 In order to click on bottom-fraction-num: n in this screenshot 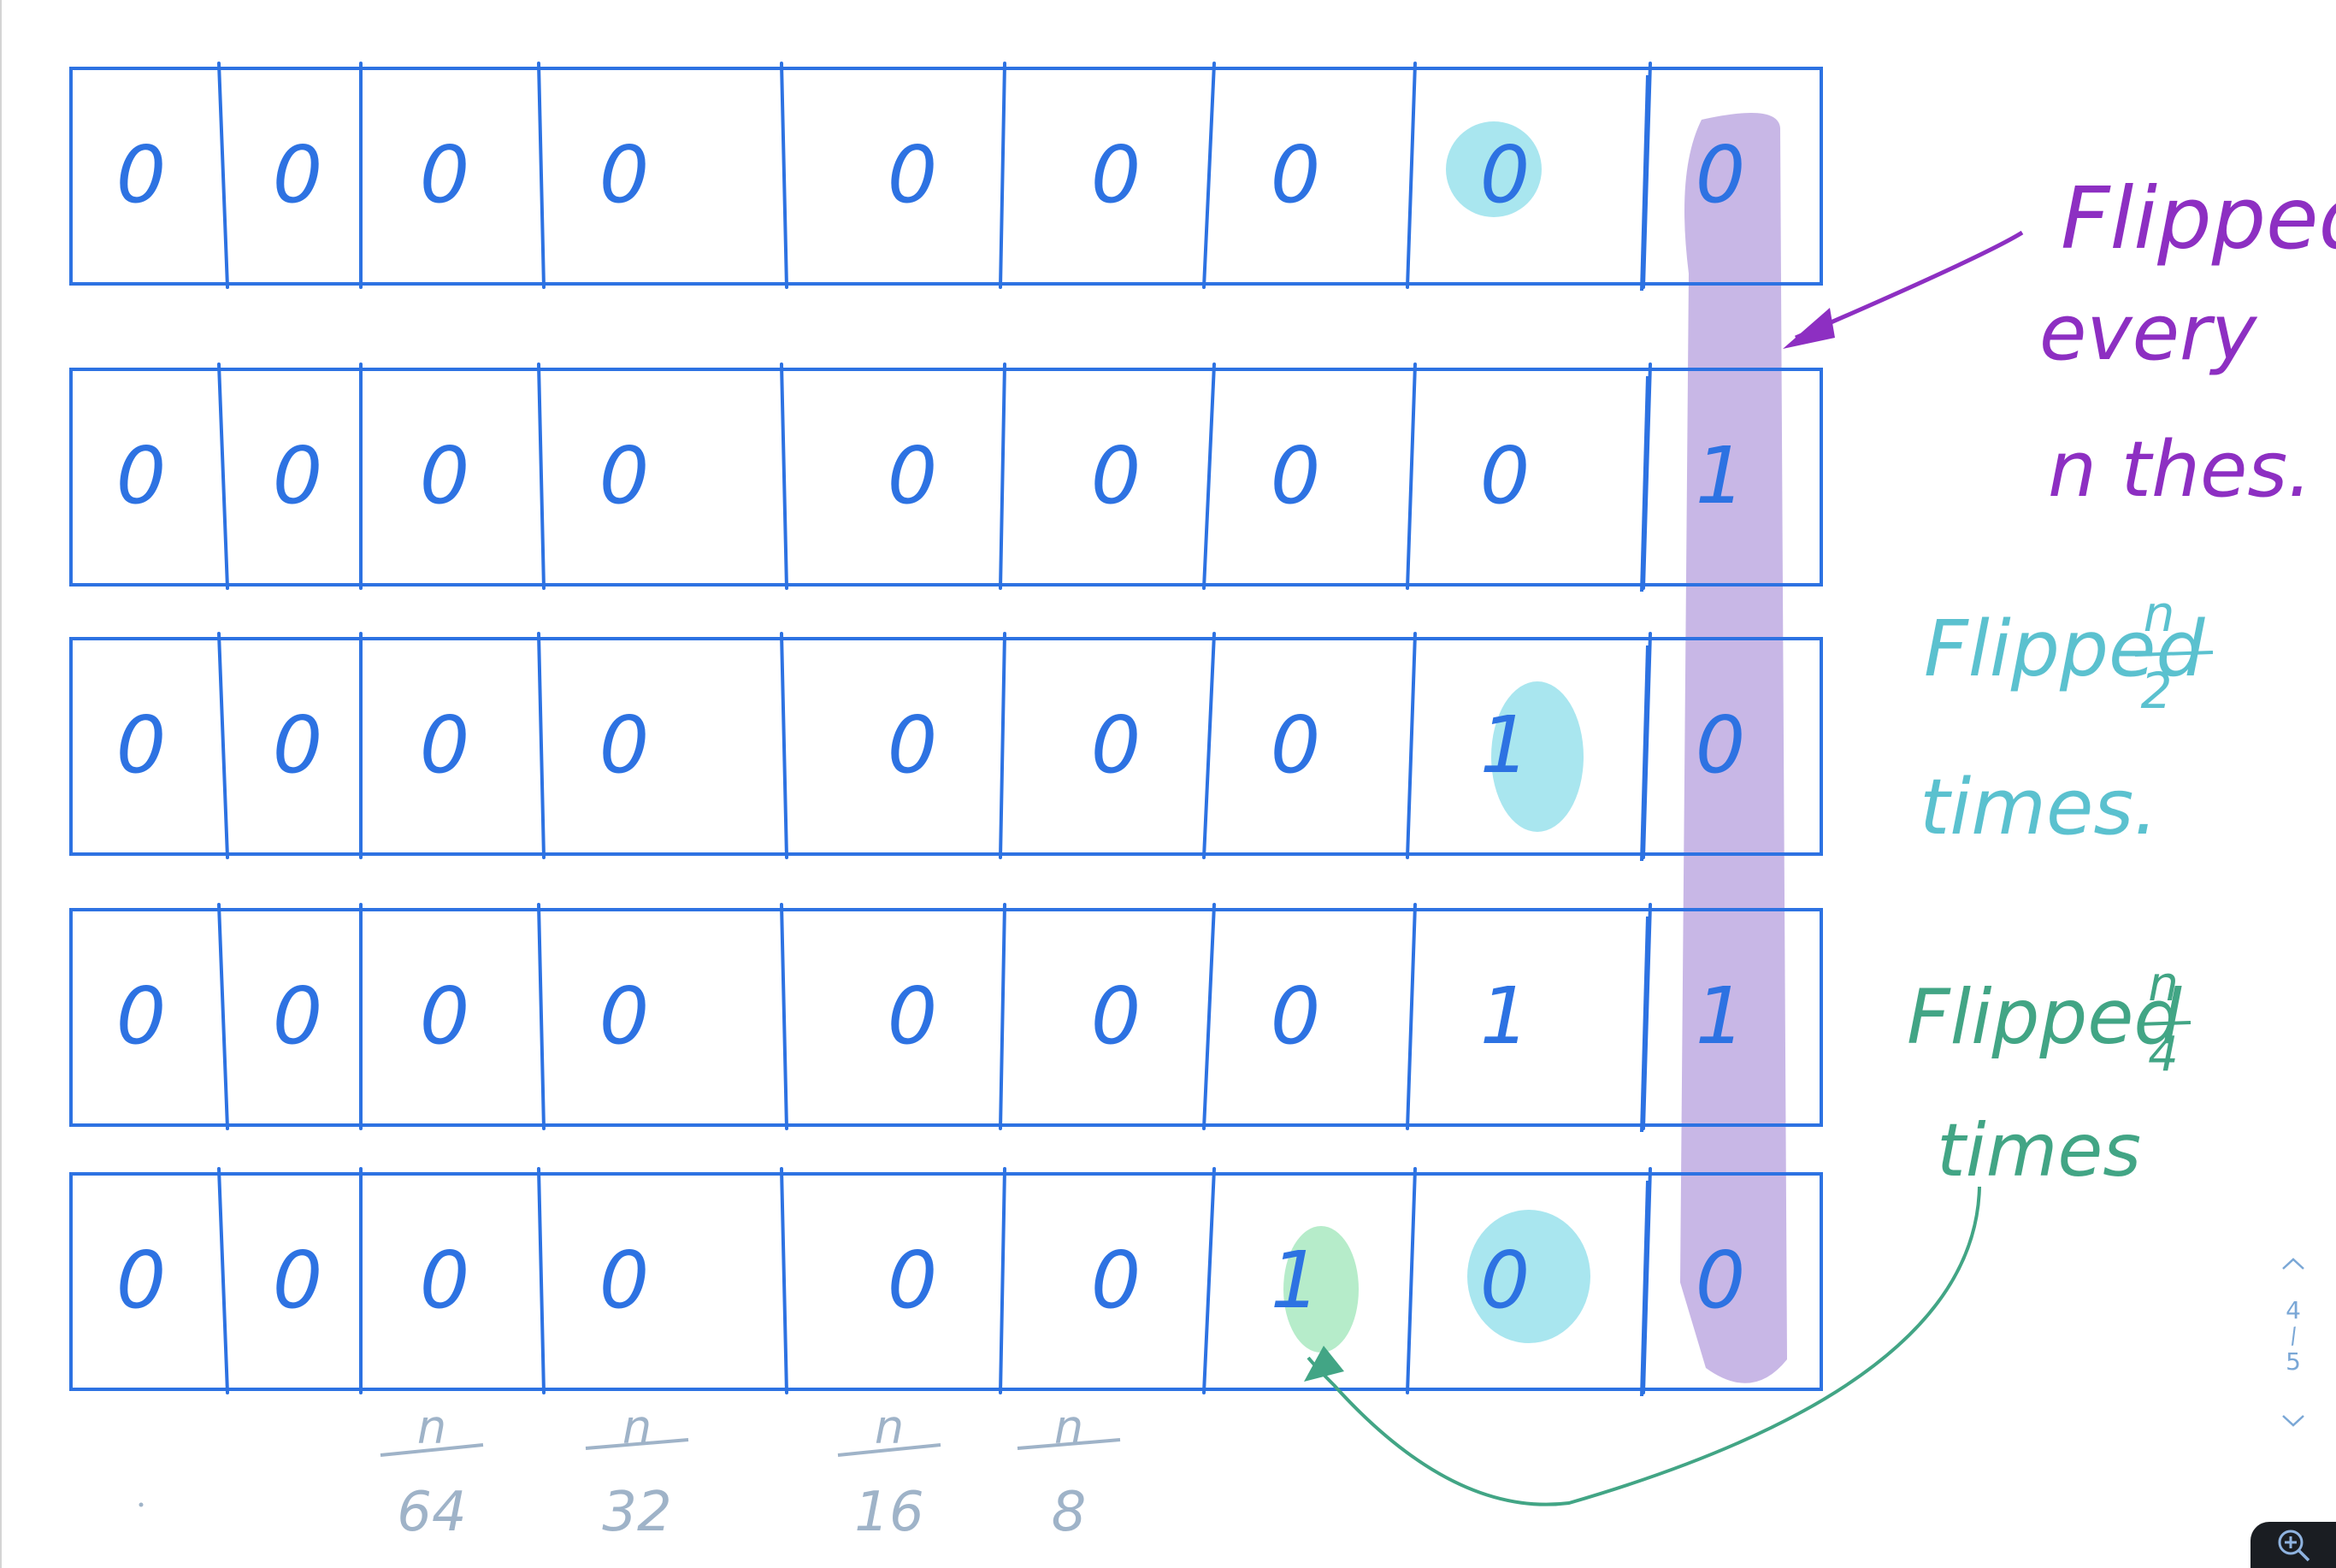, I will do `click(431, 1427)`.